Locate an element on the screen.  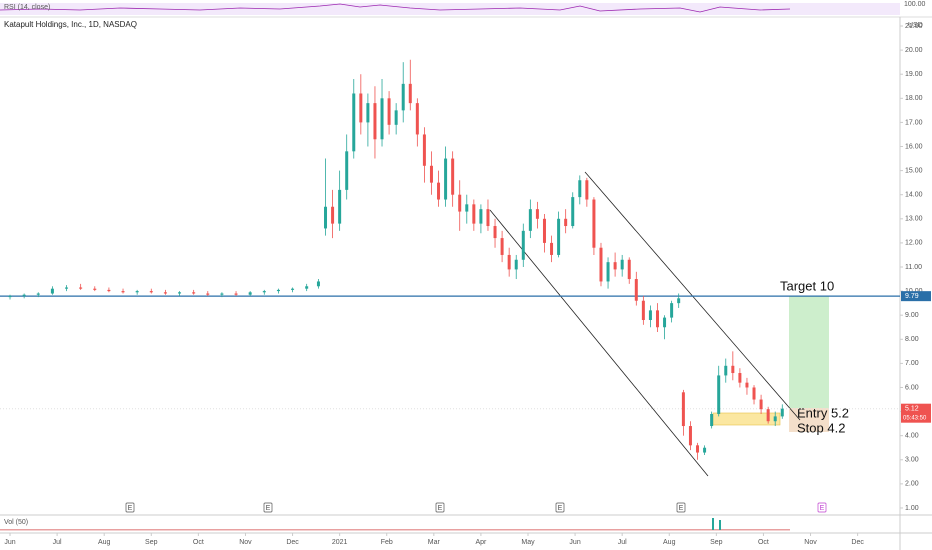
x-tick-label: Apr is located at coordinates (481, 542).